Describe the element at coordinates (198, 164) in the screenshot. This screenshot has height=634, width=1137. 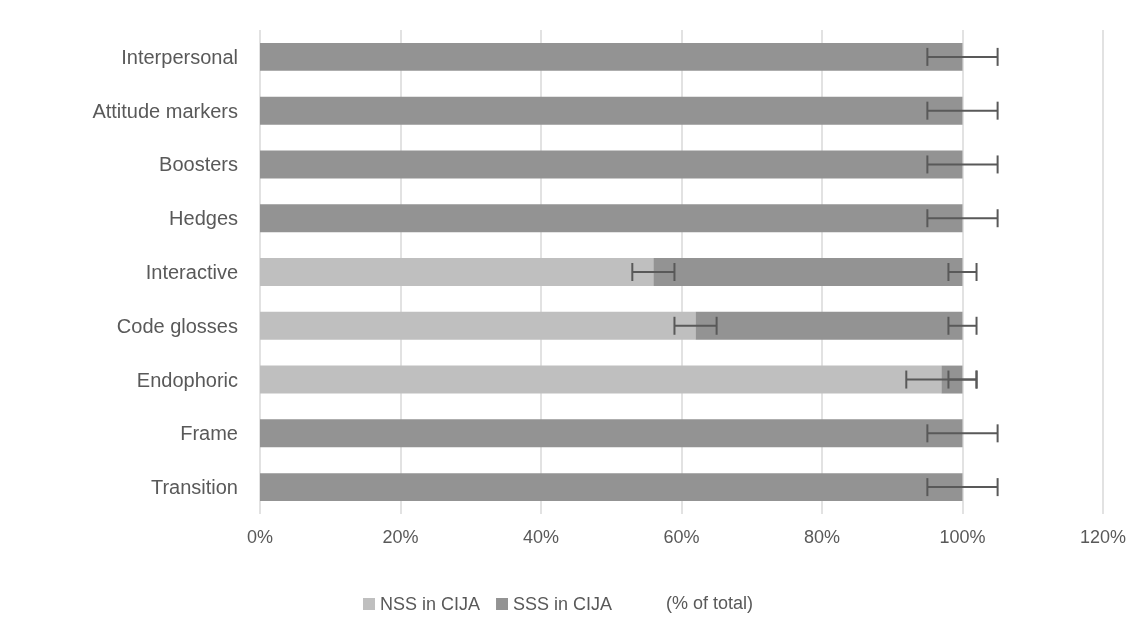
I see `y-tick-label: Boosters` at that location.